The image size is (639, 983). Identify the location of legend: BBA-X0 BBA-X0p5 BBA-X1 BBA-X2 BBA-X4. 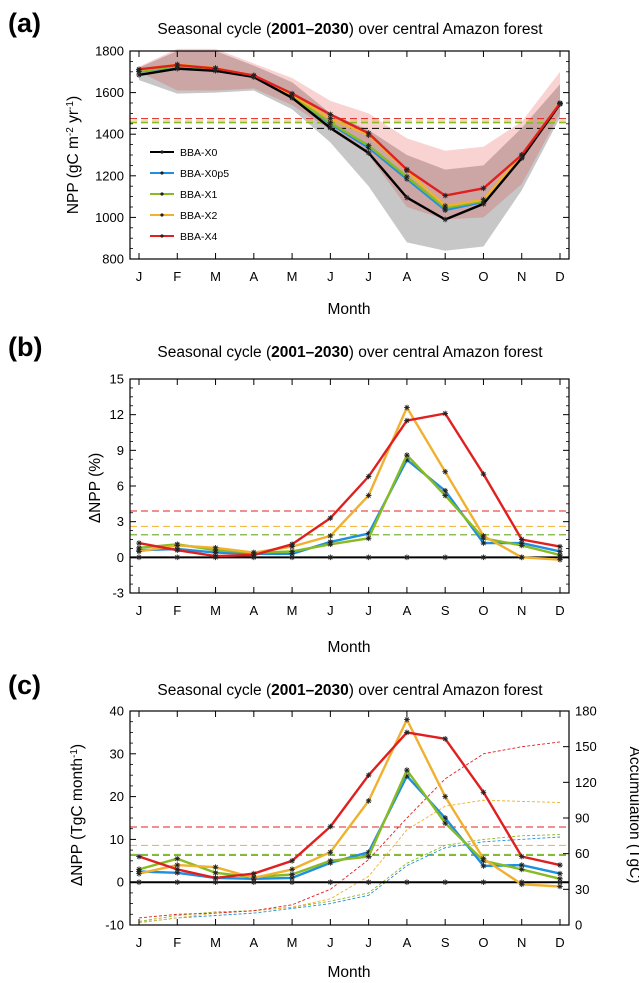
(189, 195).